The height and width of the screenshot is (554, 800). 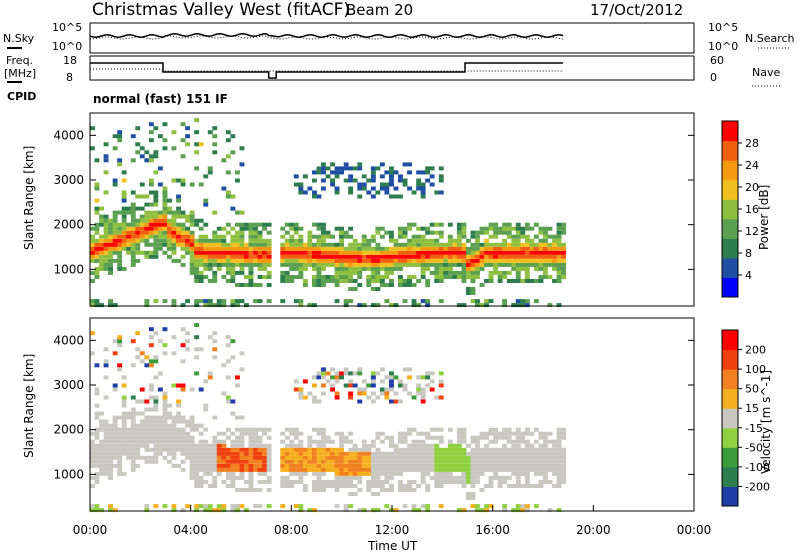 I want to click on power-y-tick-label: 2000, so click(x=68, y=225).